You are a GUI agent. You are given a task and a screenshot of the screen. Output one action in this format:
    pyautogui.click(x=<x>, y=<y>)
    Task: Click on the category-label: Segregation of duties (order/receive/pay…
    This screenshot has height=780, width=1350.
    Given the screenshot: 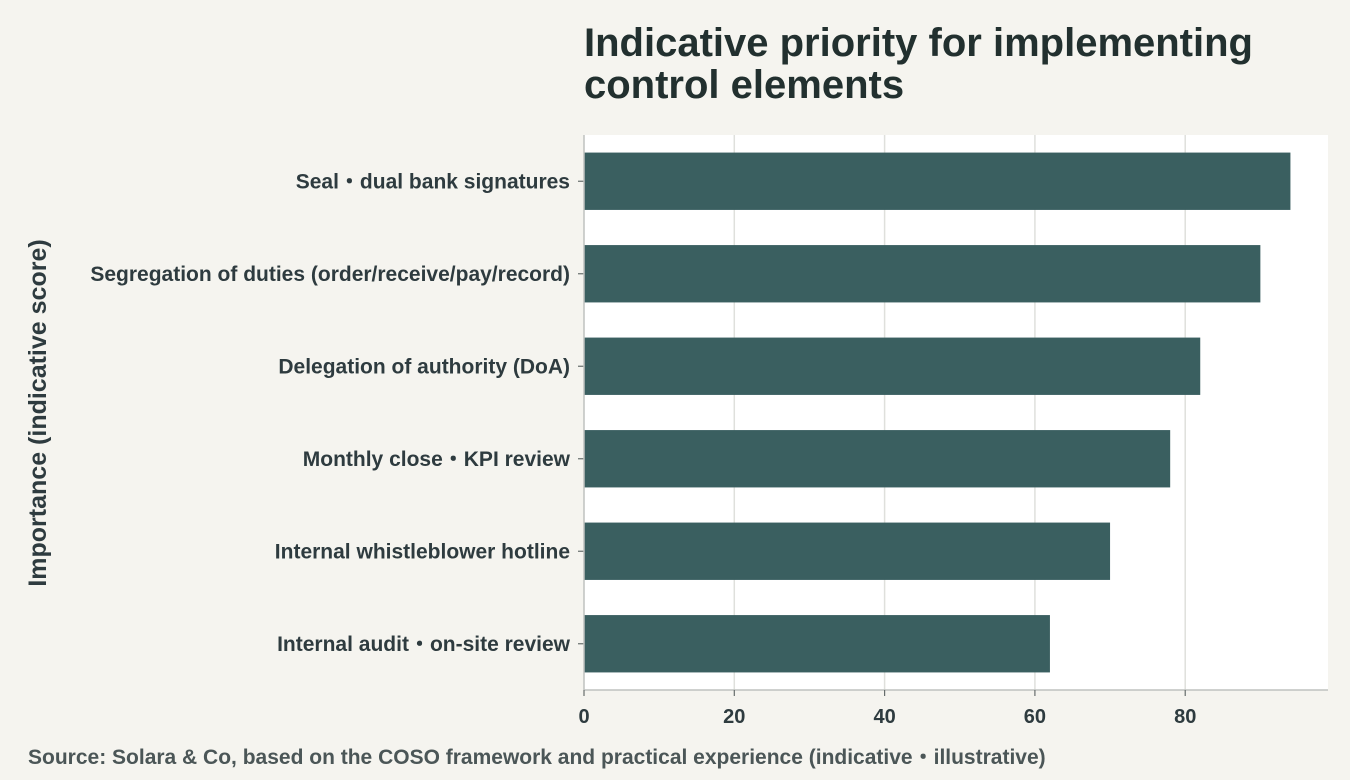 What is the action you would take?
    pyautogui.click(x=330, y=274)
    